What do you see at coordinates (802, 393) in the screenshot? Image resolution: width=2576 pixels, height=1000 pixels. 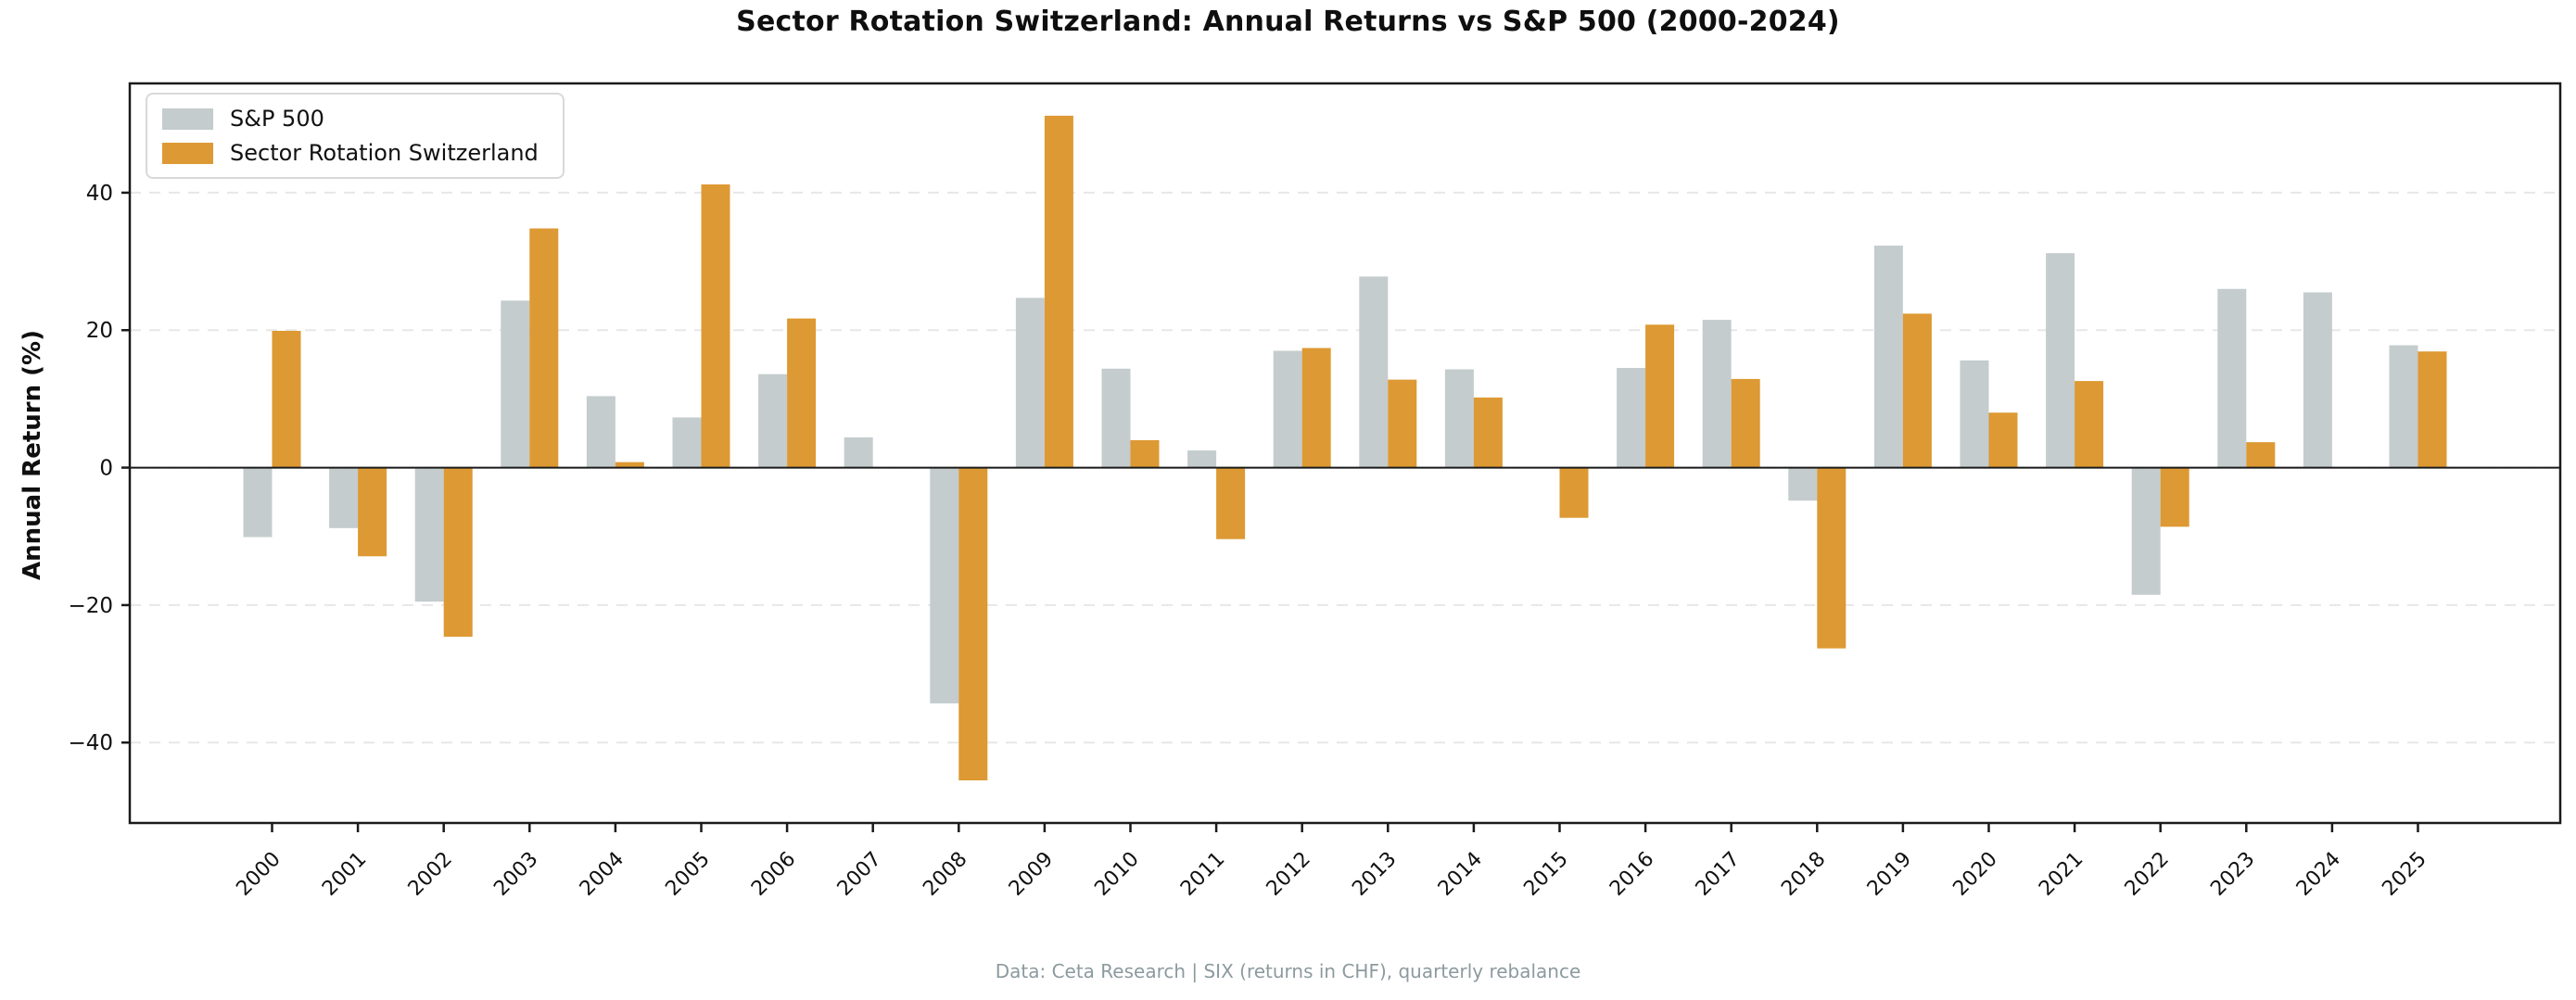 I see `bar-sector-rotation-2006` at bounding box center [802, 393].